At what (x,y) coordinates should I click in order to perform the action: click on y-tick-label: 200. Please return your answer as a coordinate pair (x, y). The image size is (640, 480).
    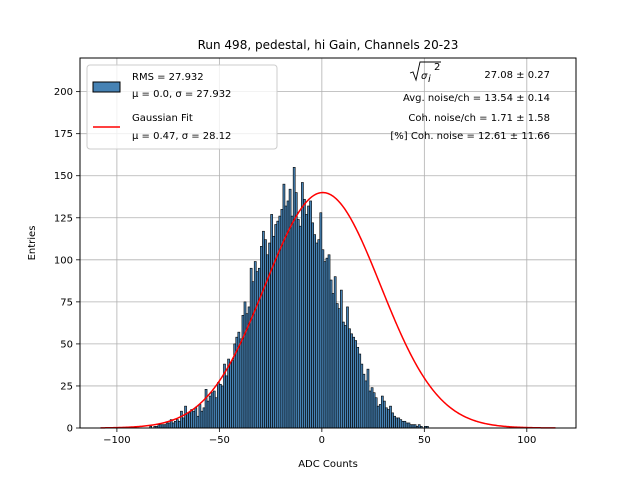
    Looking at the image, I should click on (63, 92).